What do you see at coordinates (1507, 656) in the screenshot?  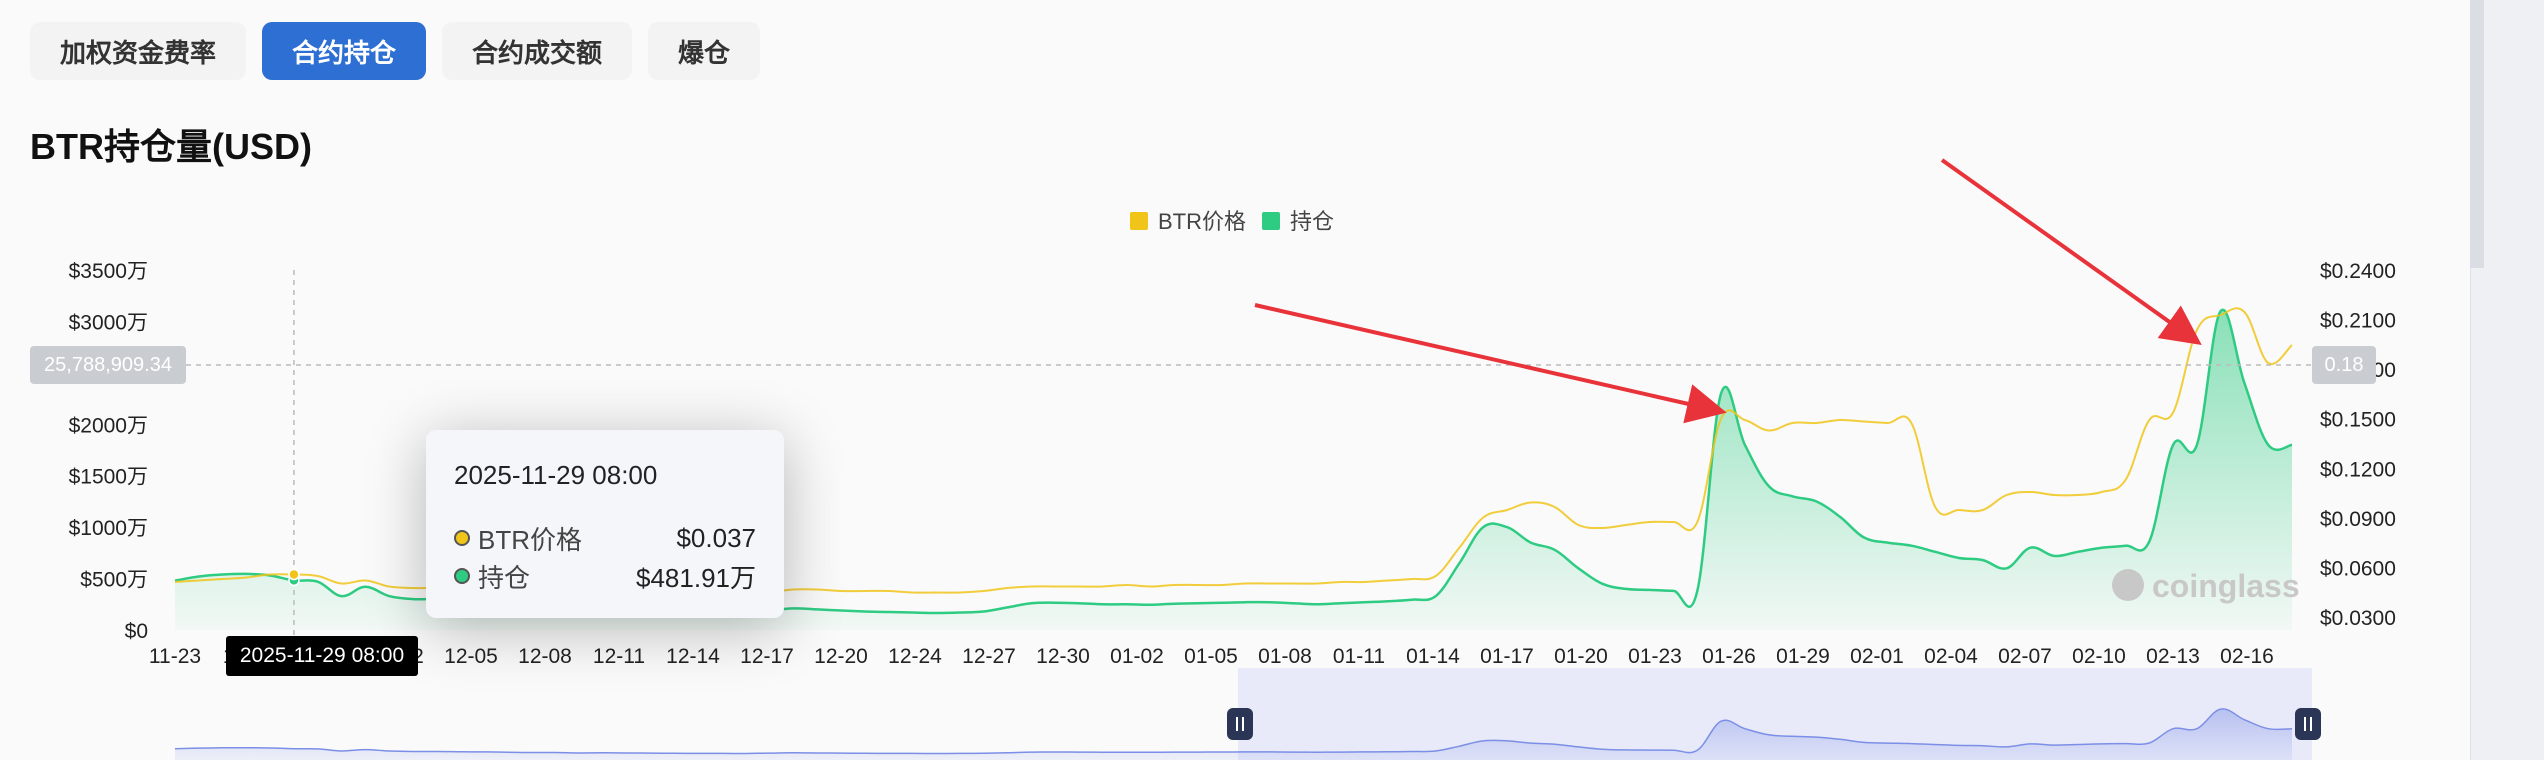 I see `x-tick: 01-17` at bounding box center [1507, 656].